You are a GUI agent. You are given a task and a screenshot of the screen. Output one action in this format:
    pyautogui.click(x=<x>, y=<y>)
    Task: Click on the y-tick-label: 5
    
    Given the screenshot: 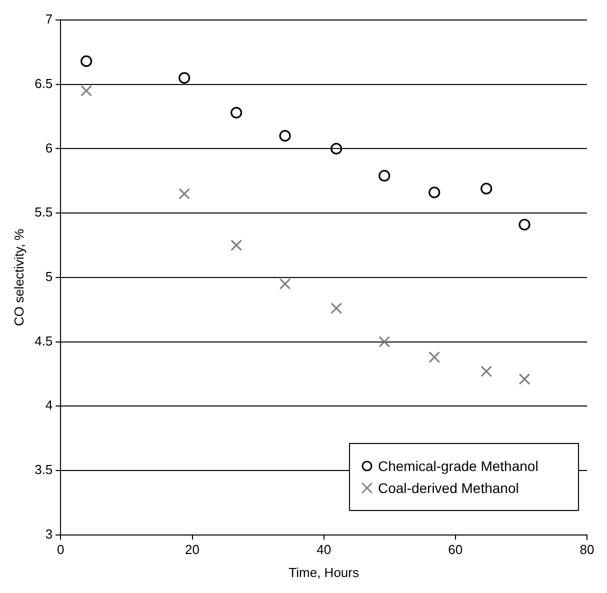 What is the action you would take?
    pyautogui.click(x=49, y=276)
    